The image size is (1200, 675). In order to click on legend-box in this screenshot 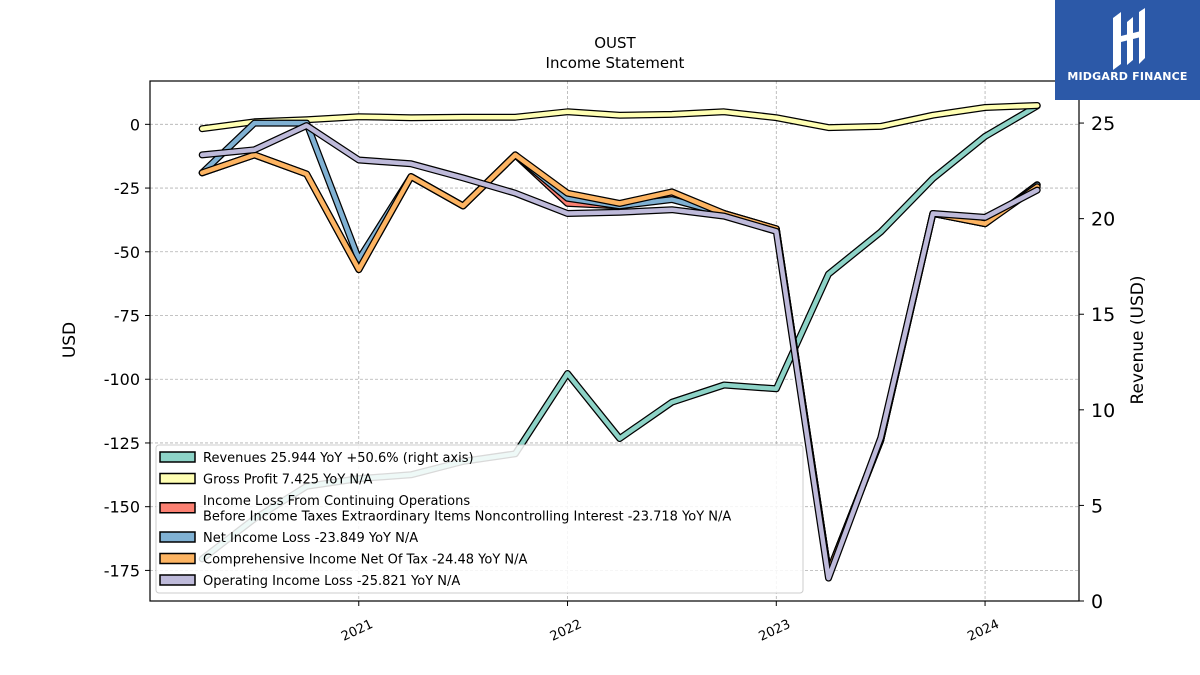, I will do `click(479, 519)`.